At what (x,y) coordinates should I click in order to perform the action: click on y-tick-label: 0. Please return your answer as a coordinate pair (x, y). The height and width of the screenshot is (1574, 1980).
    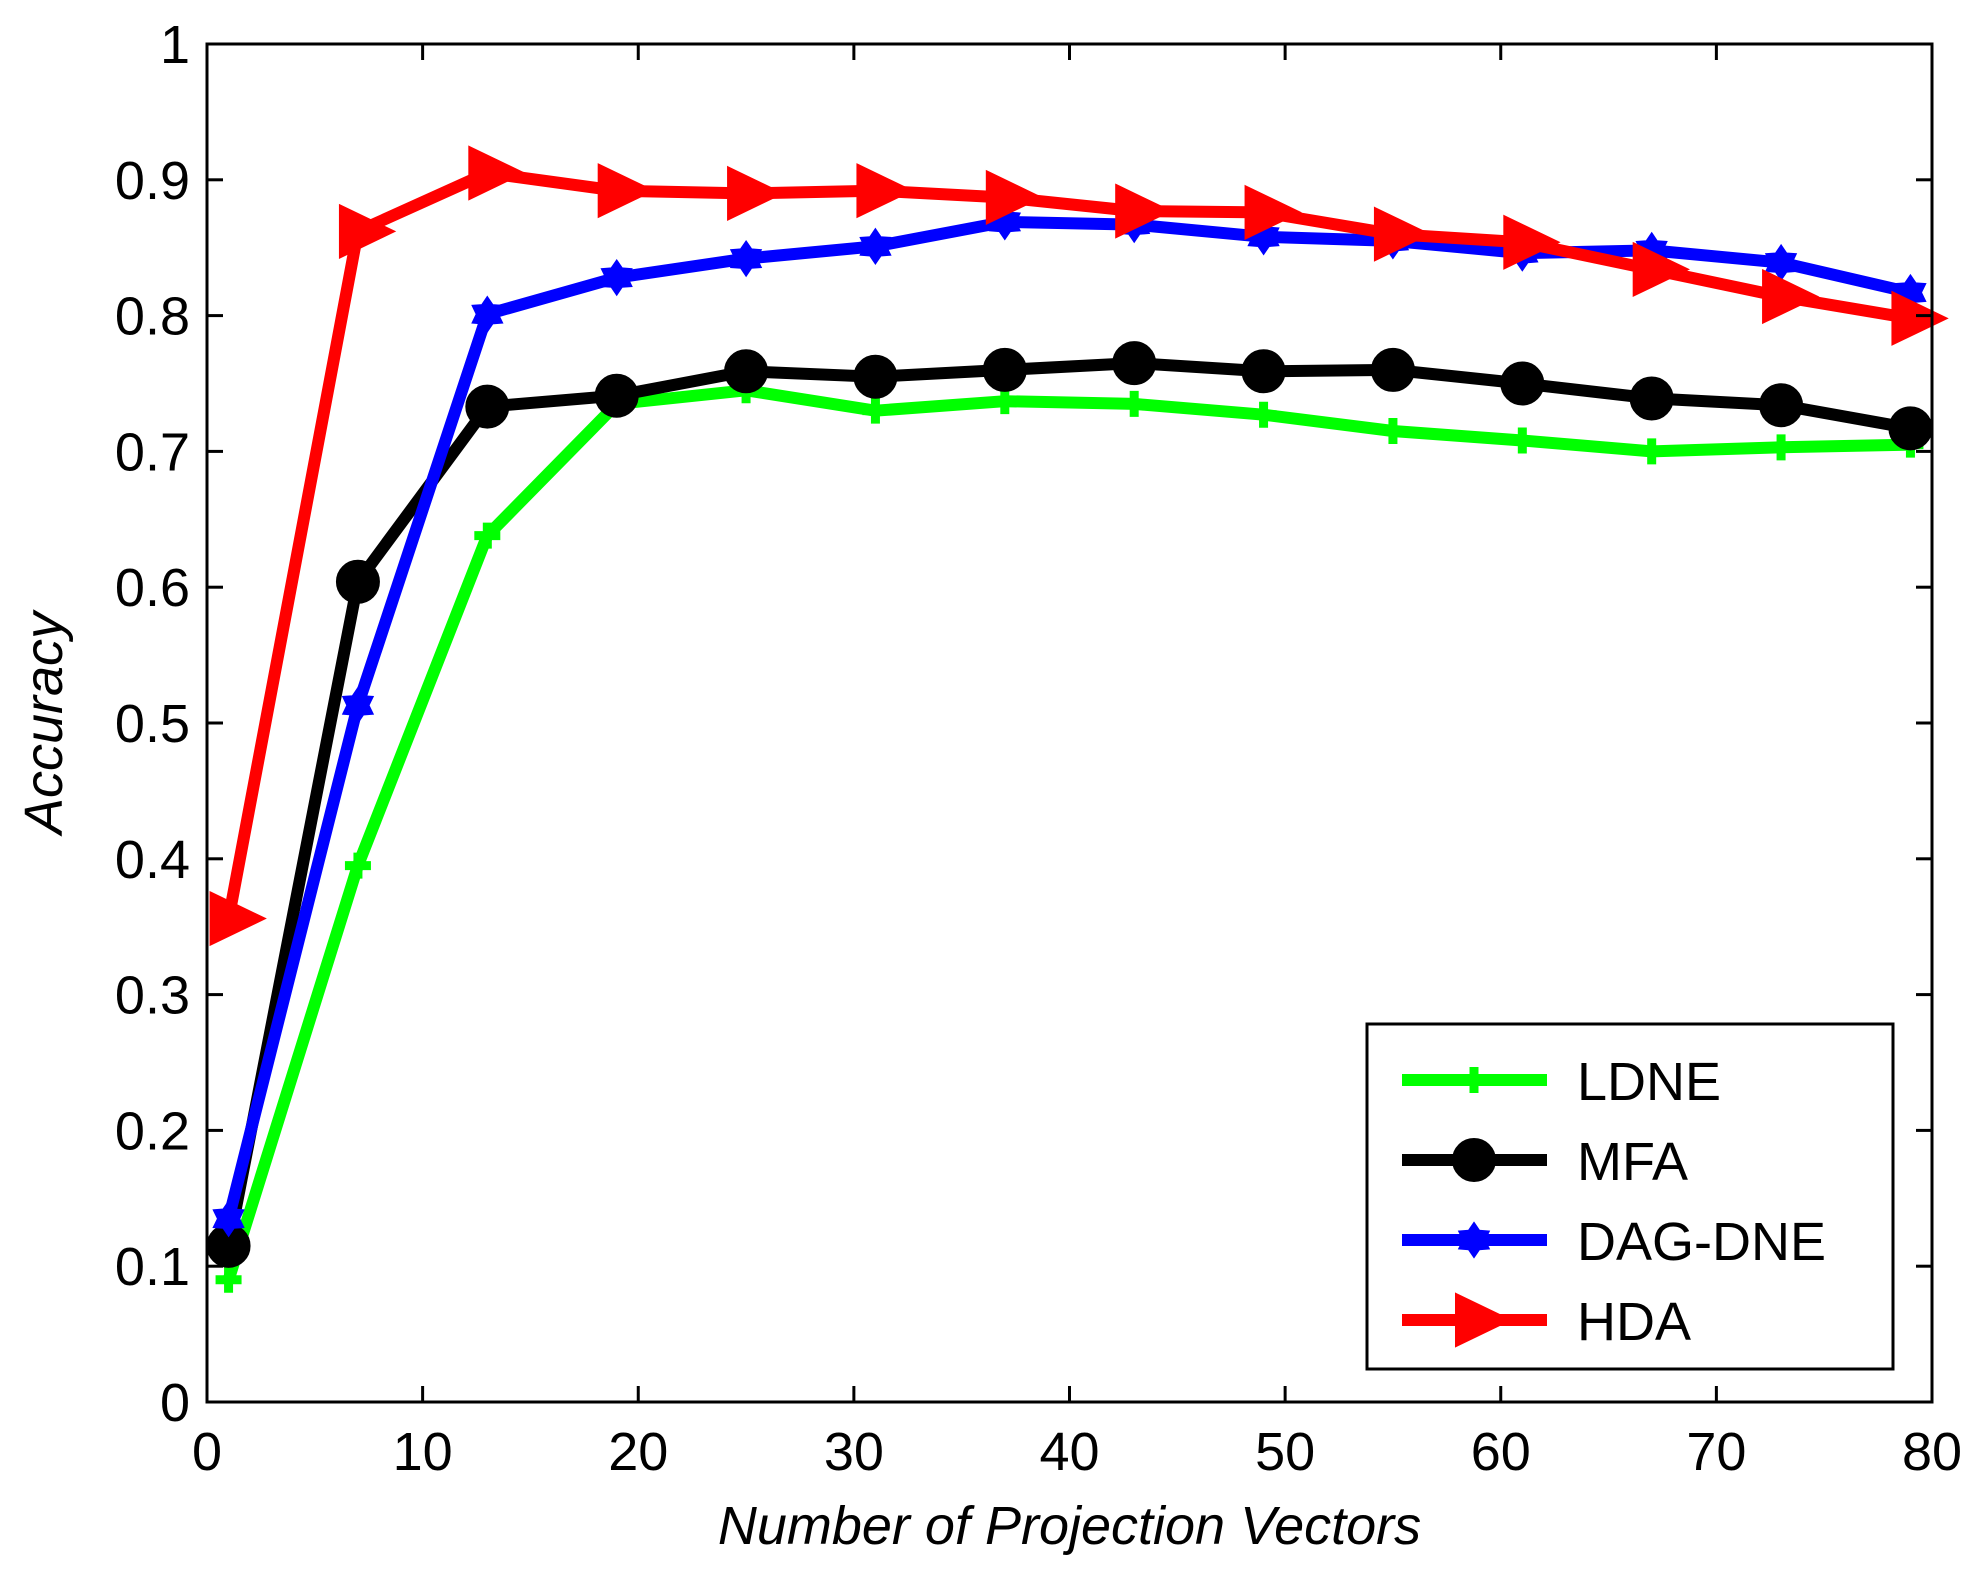
    Looking at the image, I should click on (175, 1403).